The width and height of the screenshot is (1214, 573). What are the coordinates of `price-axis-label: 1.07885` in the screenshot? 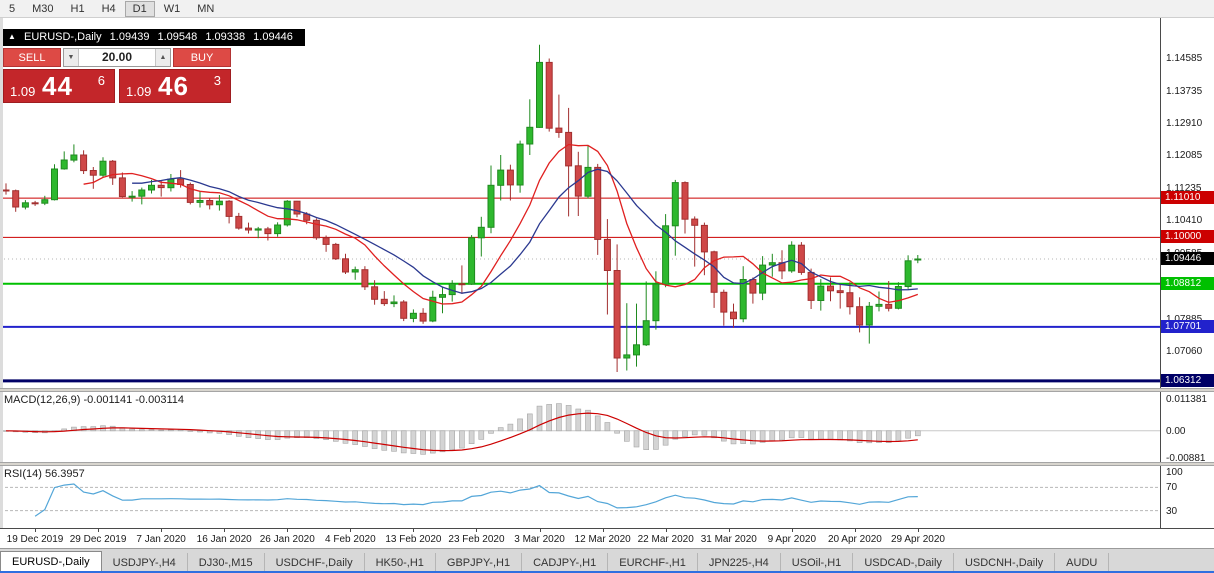 It's located at (1184, 319).